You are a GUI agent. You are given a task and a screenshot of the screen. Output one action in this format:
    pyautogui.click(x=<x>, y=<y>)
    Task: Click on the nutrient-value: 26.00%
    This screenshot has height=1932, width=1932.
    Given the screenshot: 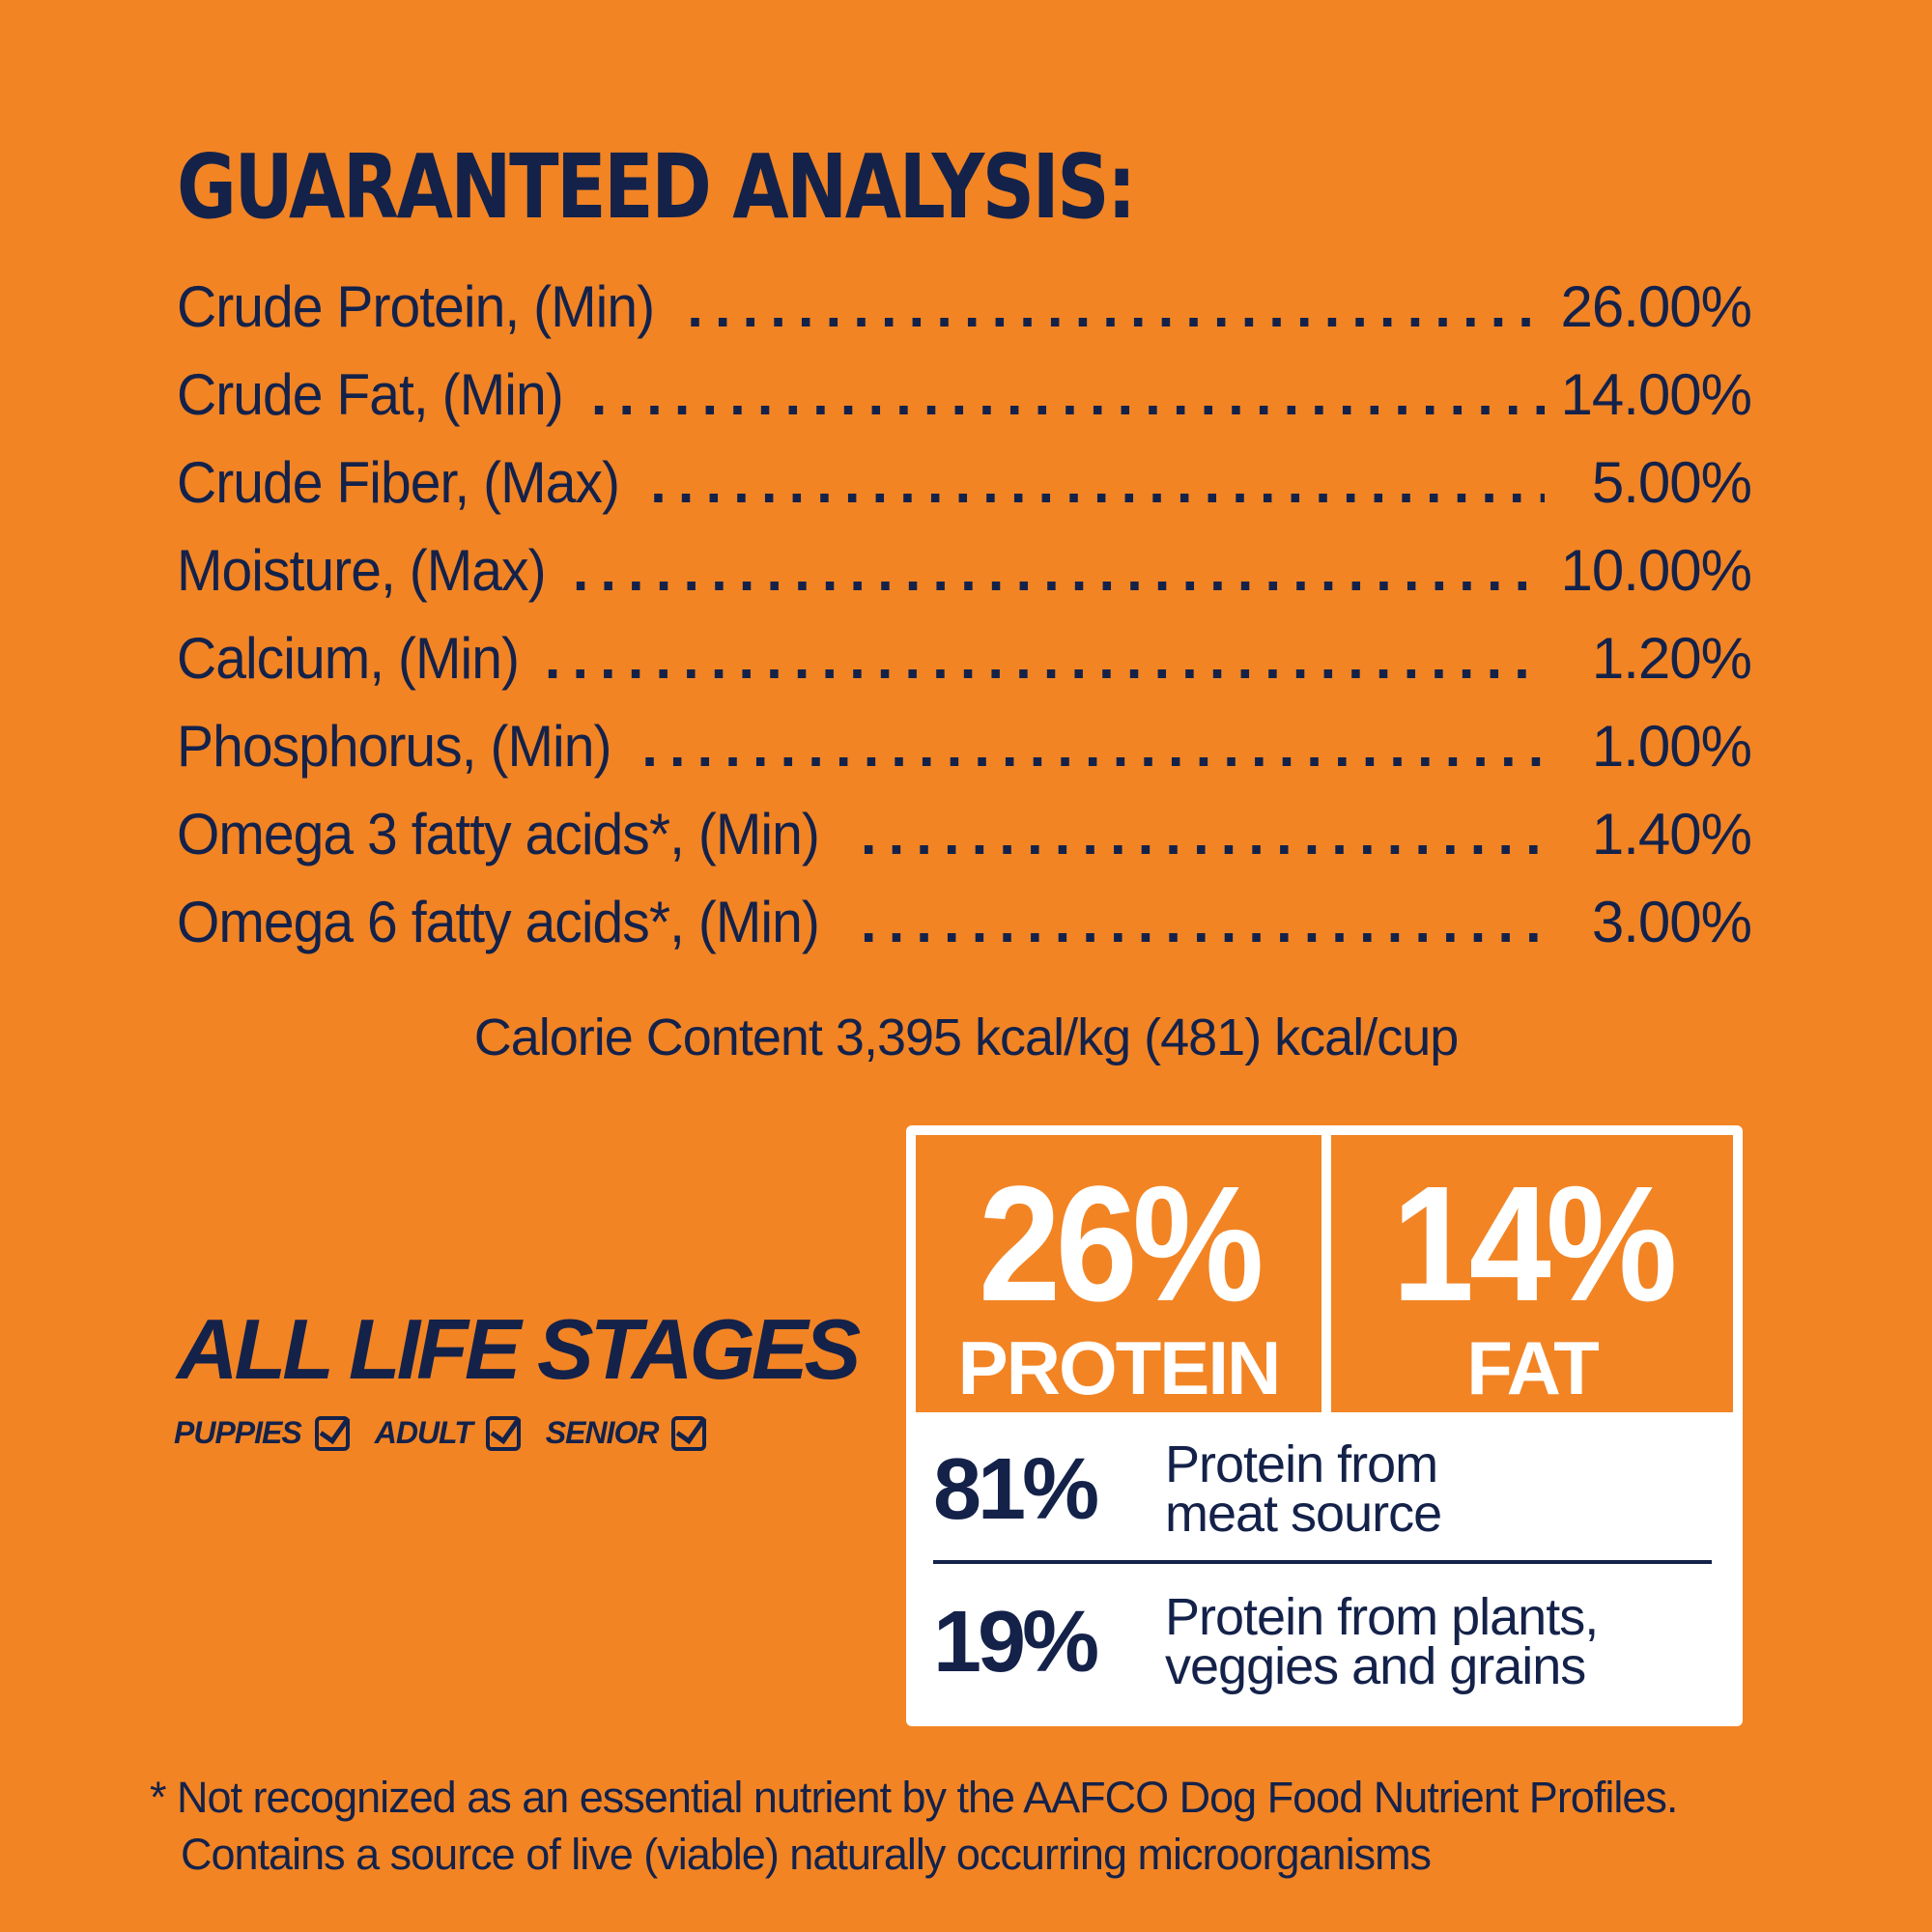 What is the action you would take?
    pyautogui.click(x=1656, y=306)
    